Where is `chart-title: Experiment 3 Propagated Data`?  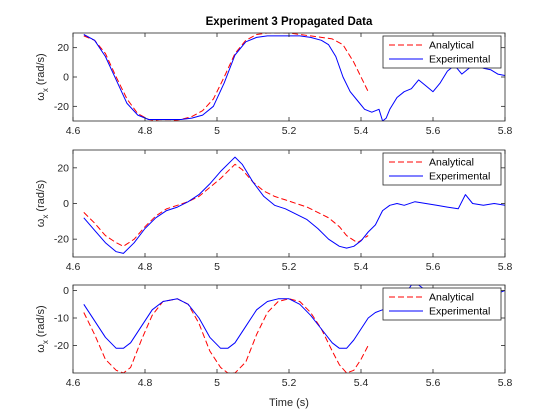
chart-title: Experiment 3 Propagated Data is located at coordinates (289, 22).